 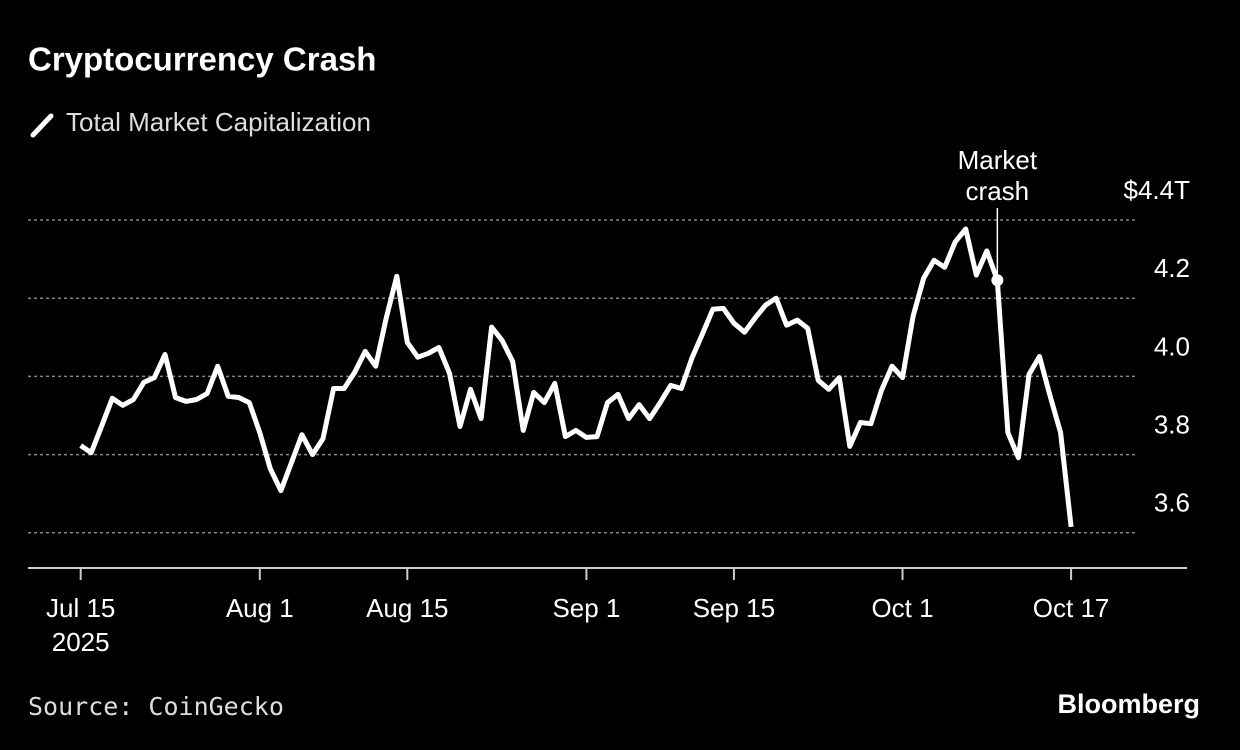 What do you see at coordinates (218, 122) in the screenshot?
I see `legend-label: Total Market Capitalization` at bounding box center [218, 122].